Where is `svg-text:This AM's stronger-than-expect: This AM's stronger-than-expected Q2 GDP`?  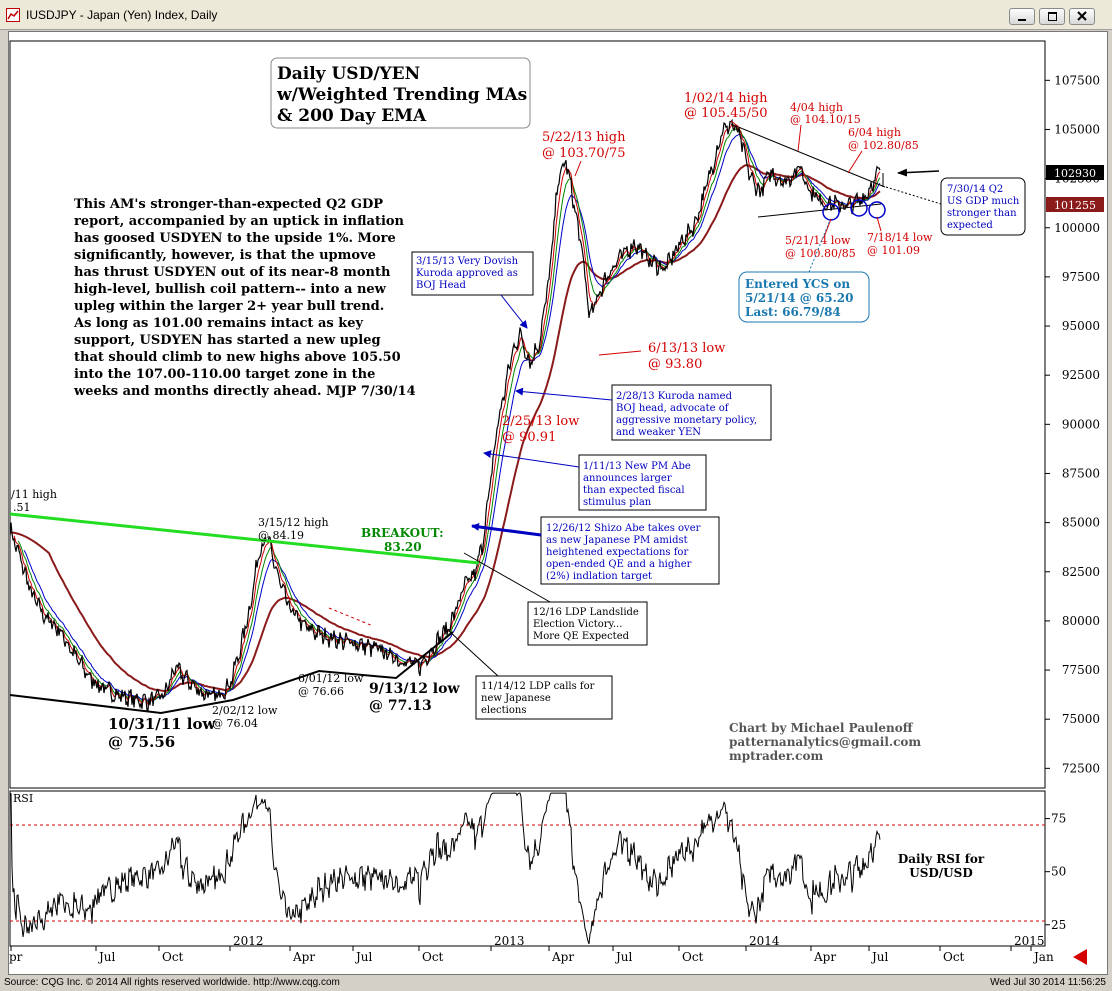 svg-text:This AM's stronger-than-expect: This AM's stronger-than-expected Q2 GDP is located at coordinates (228, 204).